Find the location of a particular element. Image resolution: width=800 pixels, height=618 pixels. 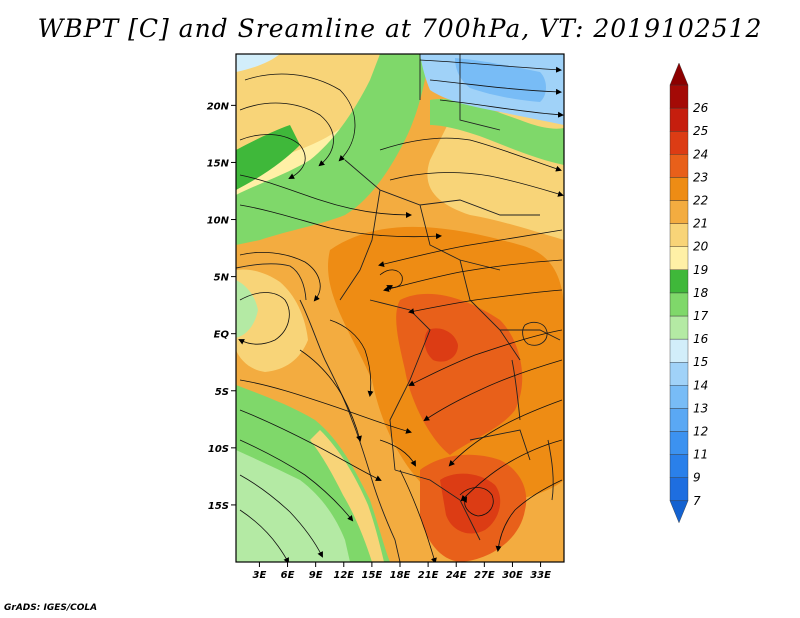

lon-tick-label: 9E is located at coordinates (316, 575).